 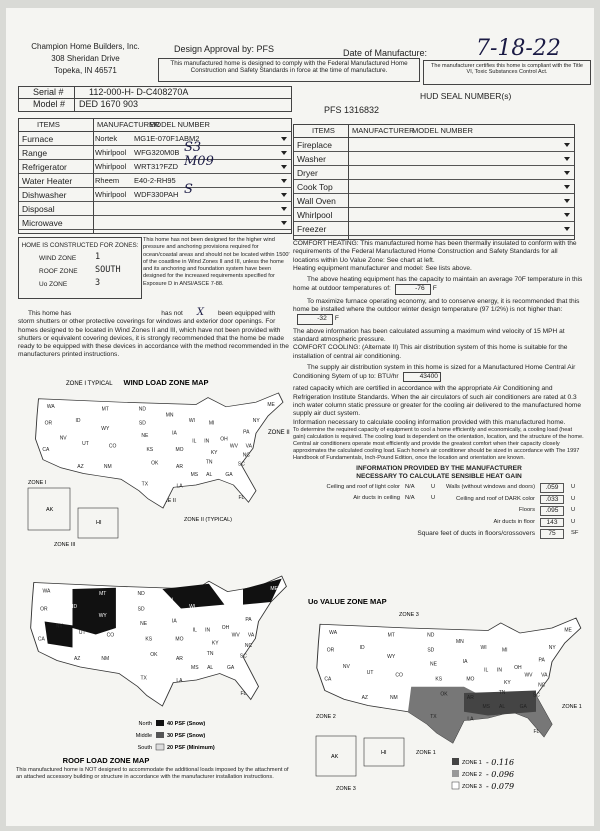 I want to click on capacity-value: -76, so click(x=412, y=289).